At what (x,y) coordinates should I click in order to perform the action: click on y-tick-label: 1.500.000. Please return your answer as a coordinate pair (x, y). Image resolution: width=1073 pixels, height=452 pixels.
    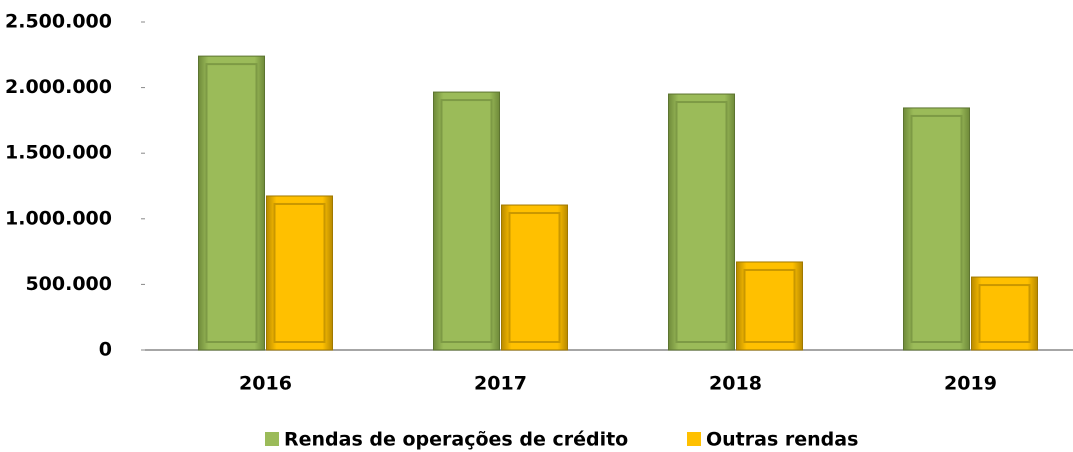
    Looking at the image, I should click on (58, 153).